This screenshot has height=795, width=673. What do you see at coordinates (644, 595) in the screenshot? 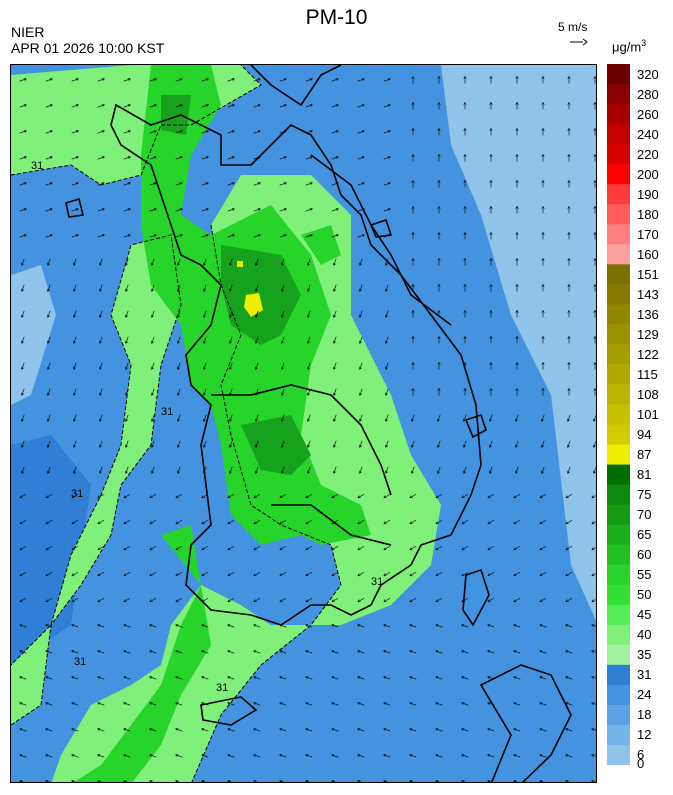
I see `colorbar-tick-label: 50` at bounding box center [644, 595].